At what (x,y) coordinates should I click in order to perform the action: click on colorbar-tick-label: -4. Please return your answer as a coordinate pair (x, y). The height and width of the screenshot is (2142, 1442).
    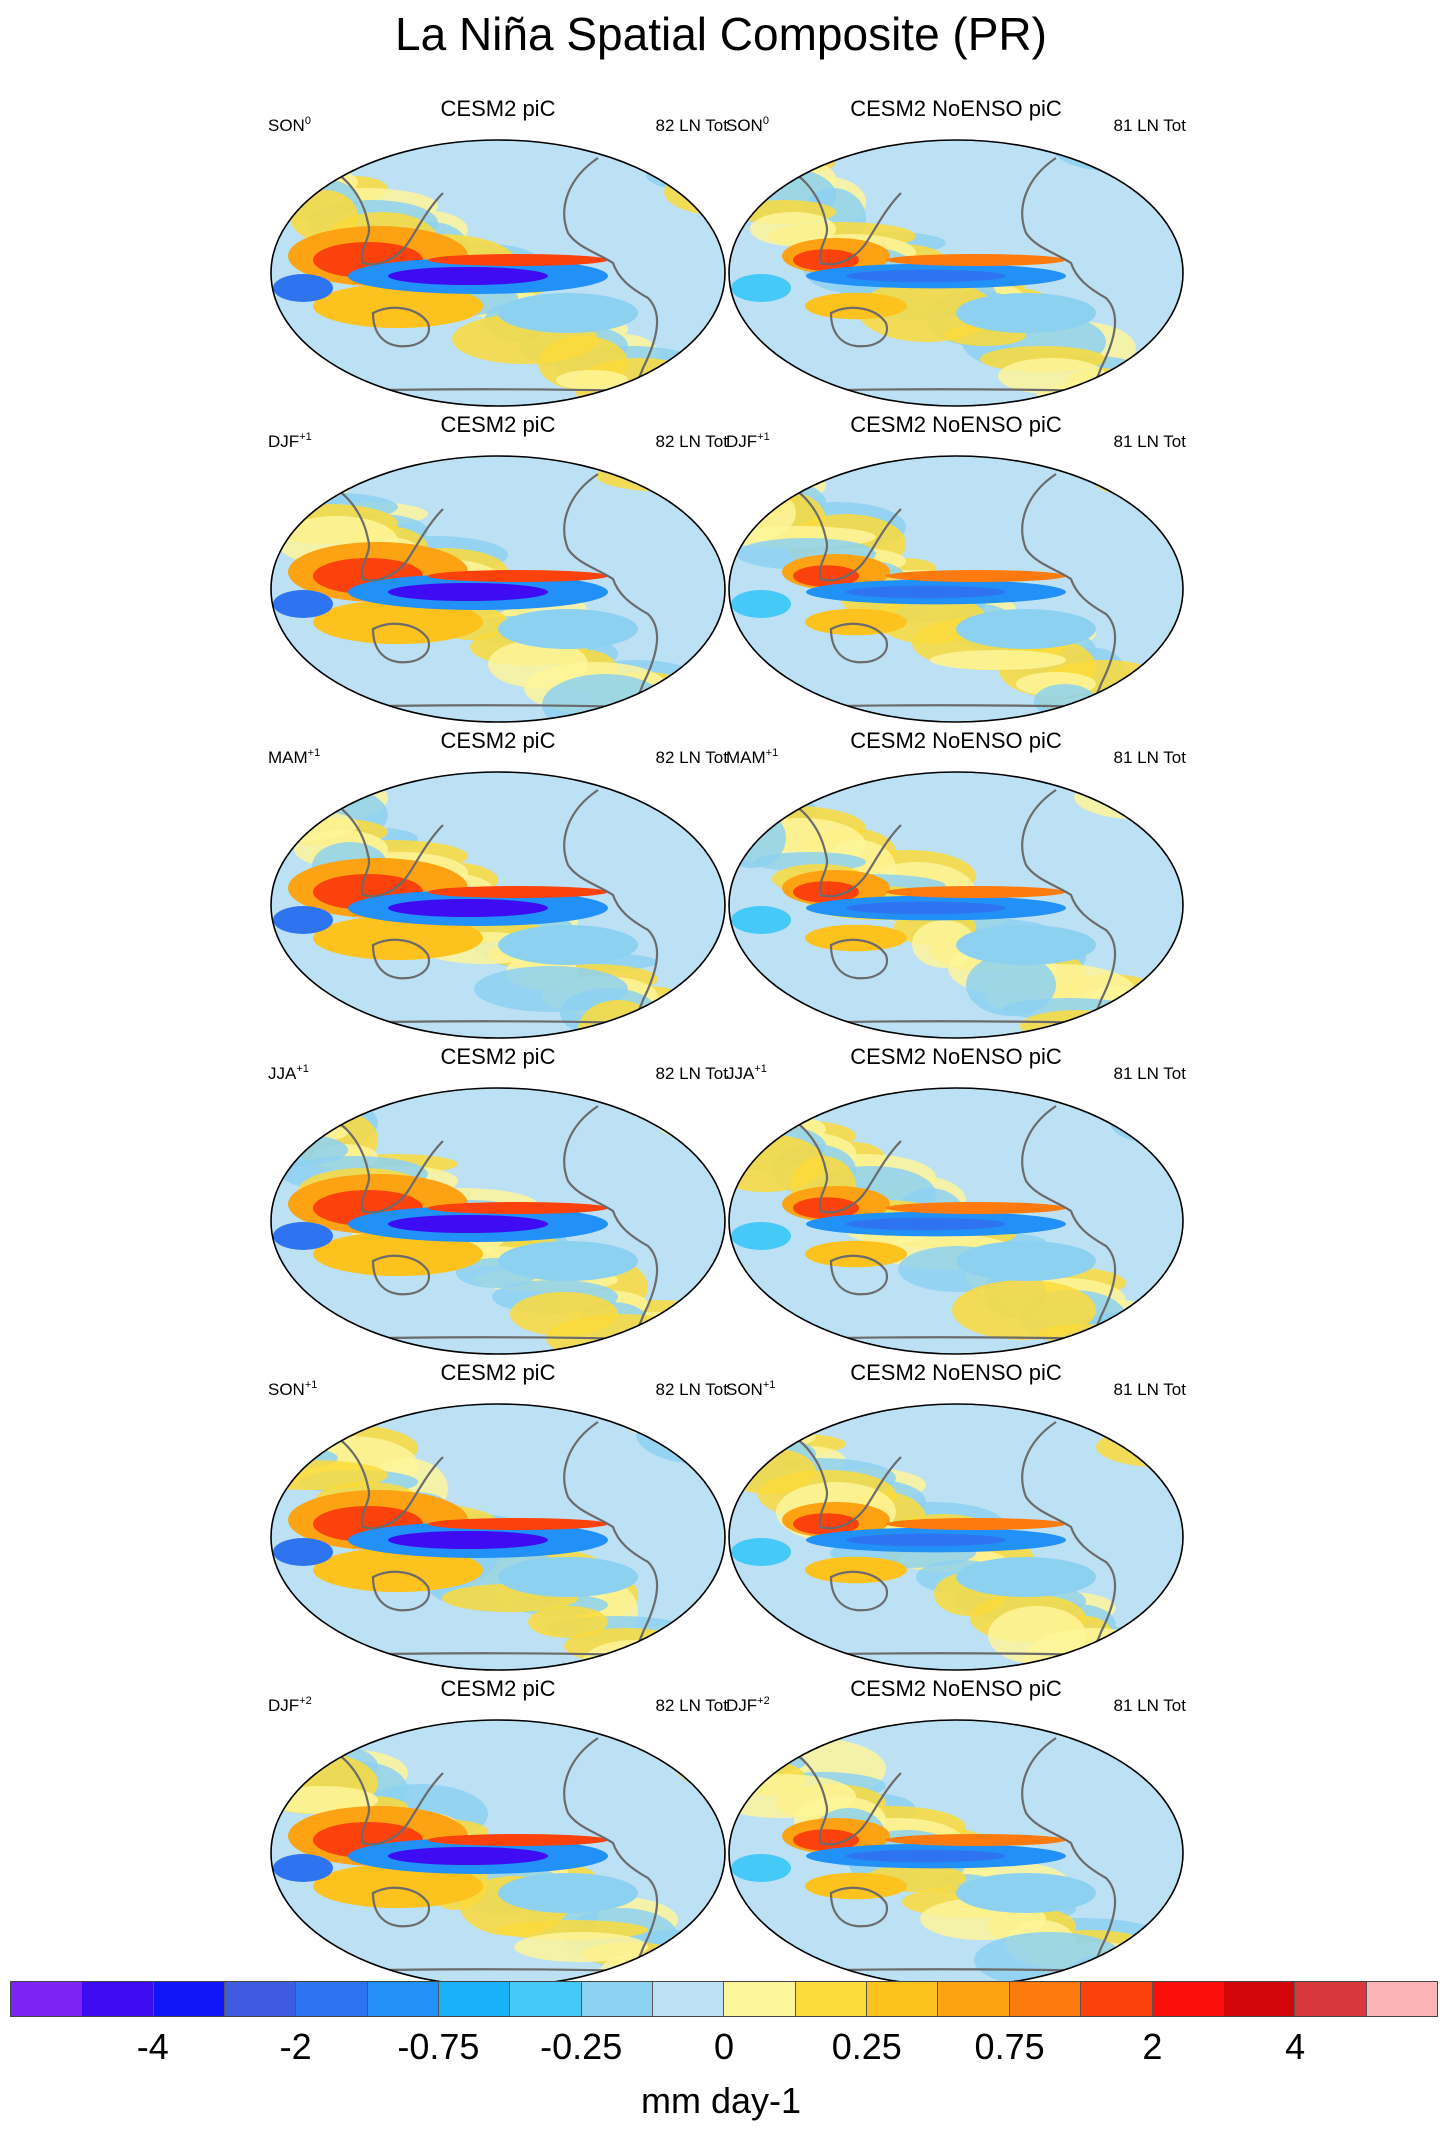
    Looking at the image, I should click on (152, 2046).